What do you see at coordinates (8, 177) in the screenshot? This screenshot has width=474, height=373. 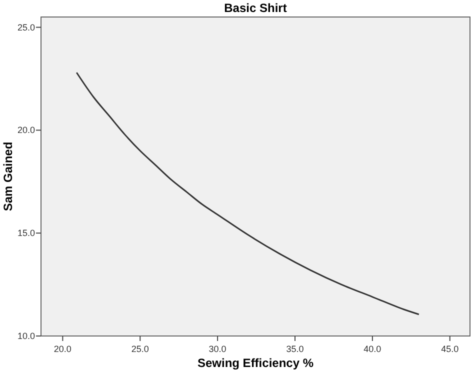 I see `y-axis-title: Sam Gained` at bounding box center [8, 177].